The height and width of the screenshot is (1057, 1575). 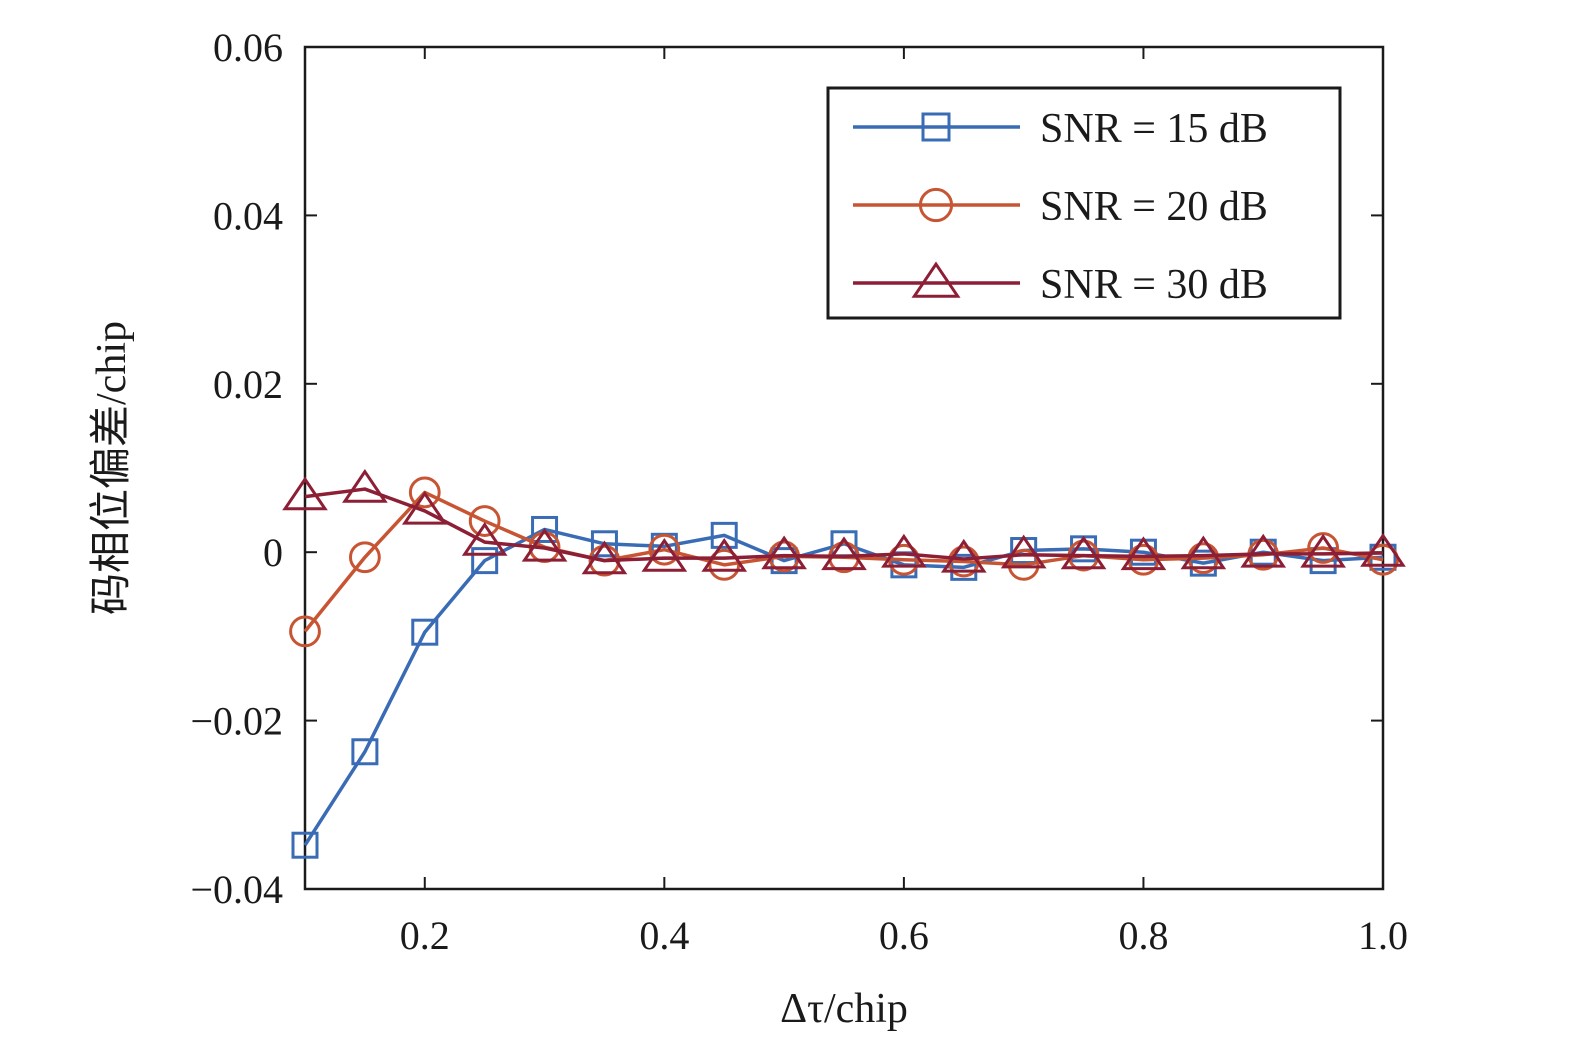 What do you see at coordinates (1154, 285) in the screenshot?
I see `legend-label: SNR = 30 dB` at bounding box center [1154, 285].